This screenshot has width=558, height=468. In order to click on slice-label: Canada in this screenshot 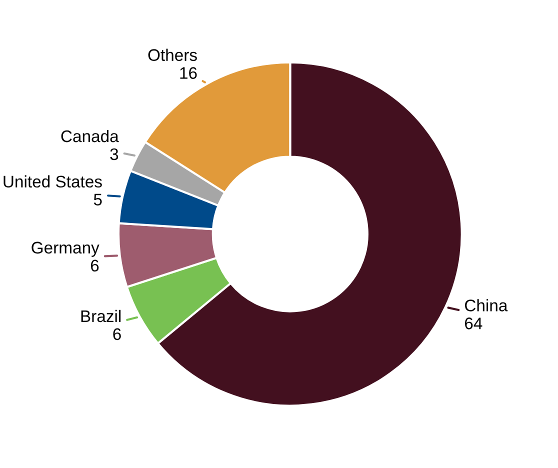, I will do `click(90, 136)`.